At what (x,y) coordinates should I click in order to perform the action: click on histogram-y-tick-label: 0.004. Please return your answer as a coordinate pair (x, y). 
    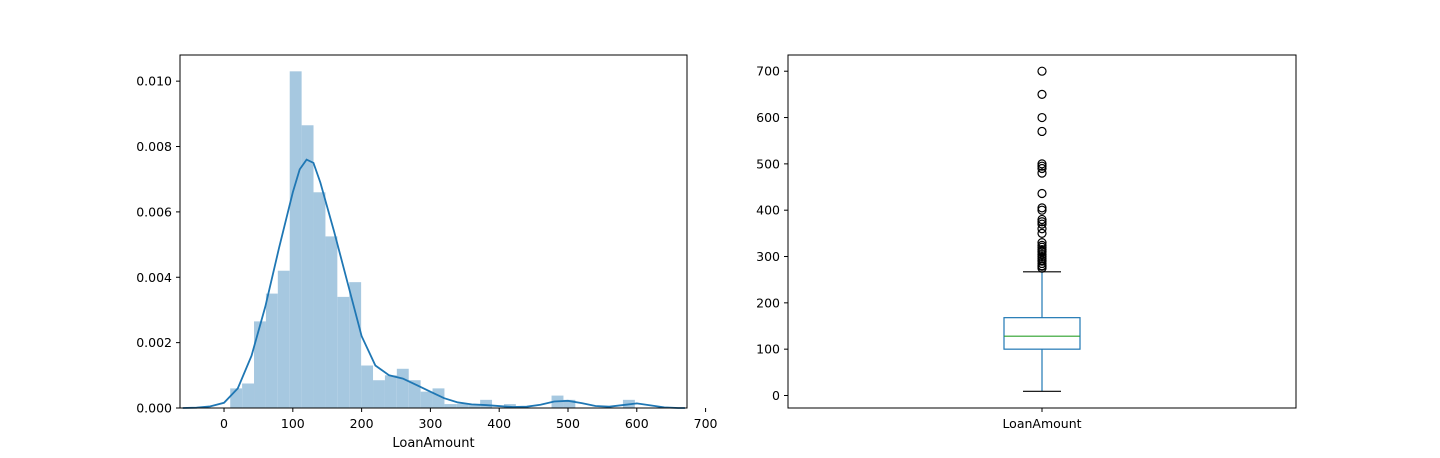
    Looking at the image, I should click on (154, 277).